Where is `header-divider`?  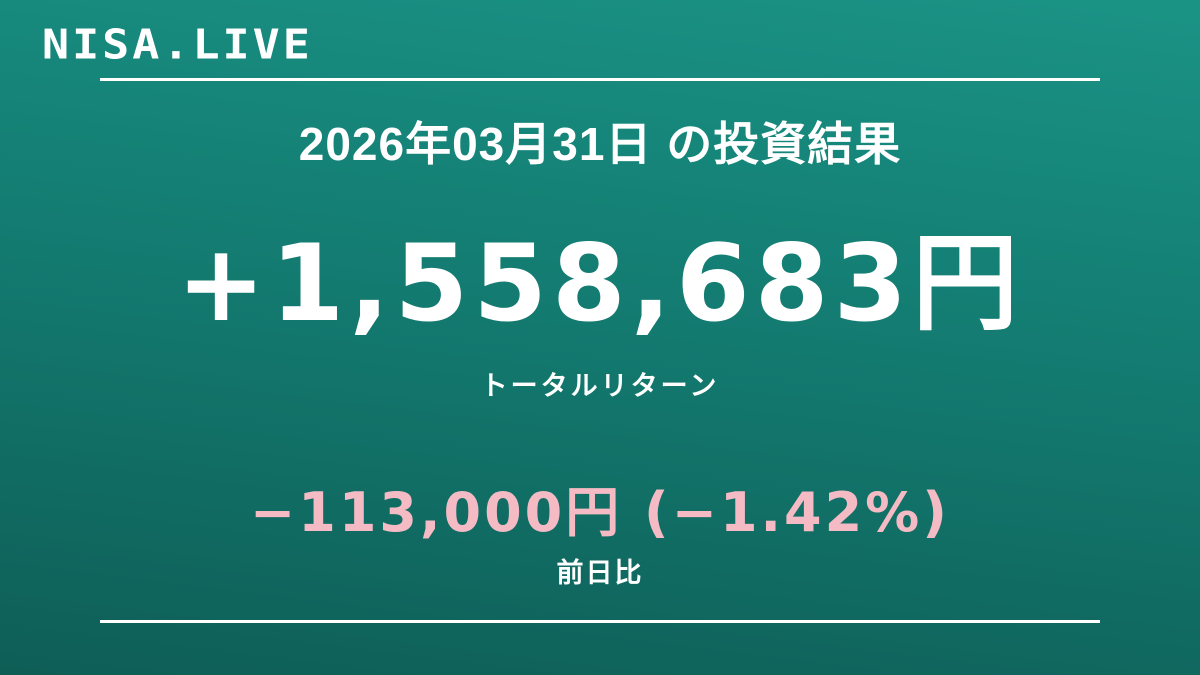 header-divider is located at coordinates (600, 79).